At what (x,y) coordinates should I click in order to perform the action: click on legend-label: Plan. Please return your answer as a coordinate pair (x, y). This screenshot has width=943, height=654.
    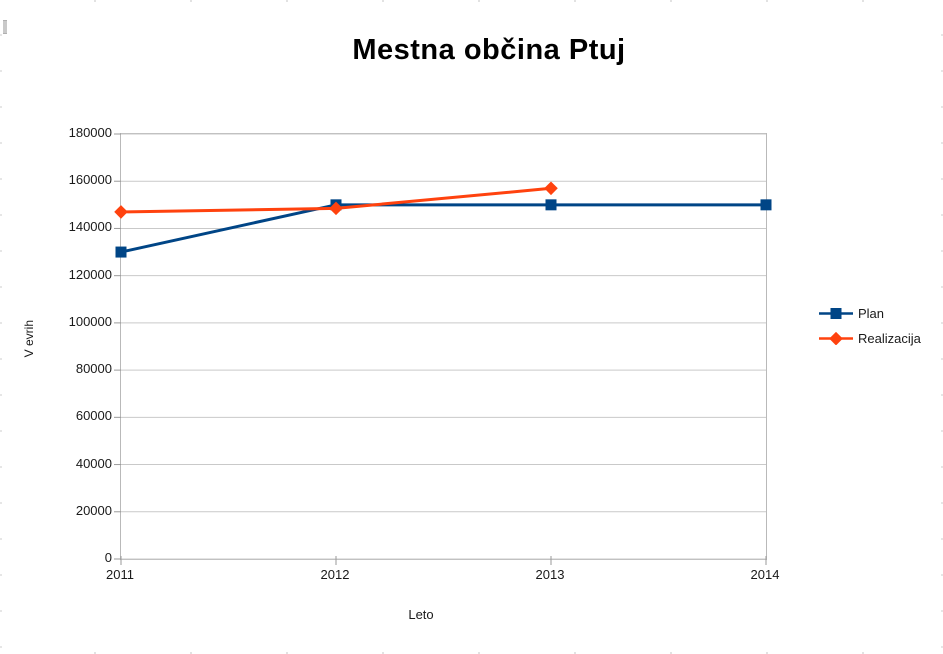
    Looking at the image, I should click on (871, 313).